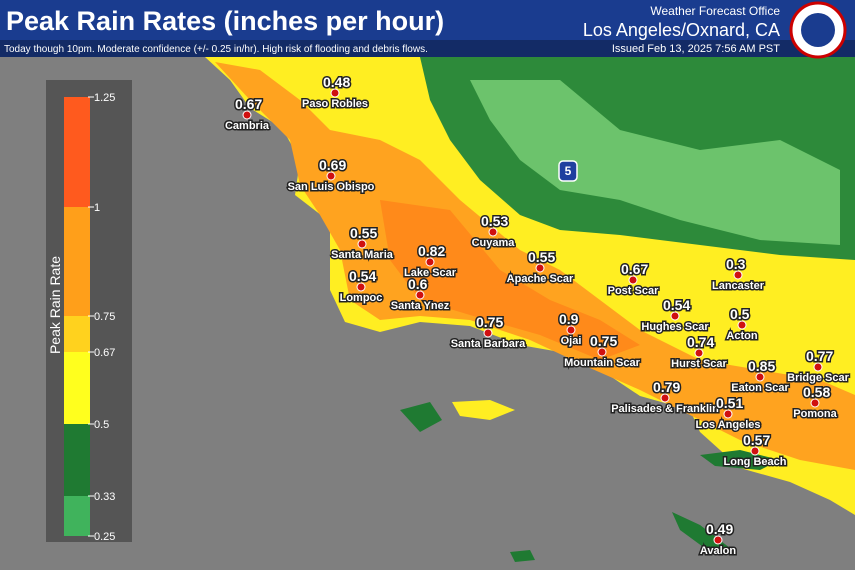 Image resolution: width=855 pixels, height=570 pixels. What do you see at coordinates (741, 336) in the screenshot?
I see `location-name: Acton` at bounding box center [741, 336].